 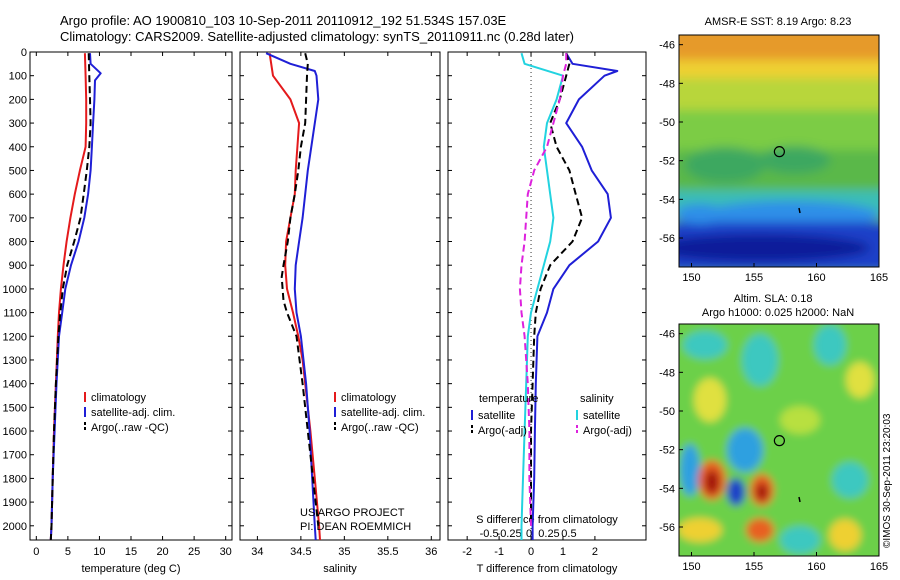 What do you see at coordinates (99, 552) in the screenshot?
I see `x-tick-label: 10` at bounding box center [99, 552].